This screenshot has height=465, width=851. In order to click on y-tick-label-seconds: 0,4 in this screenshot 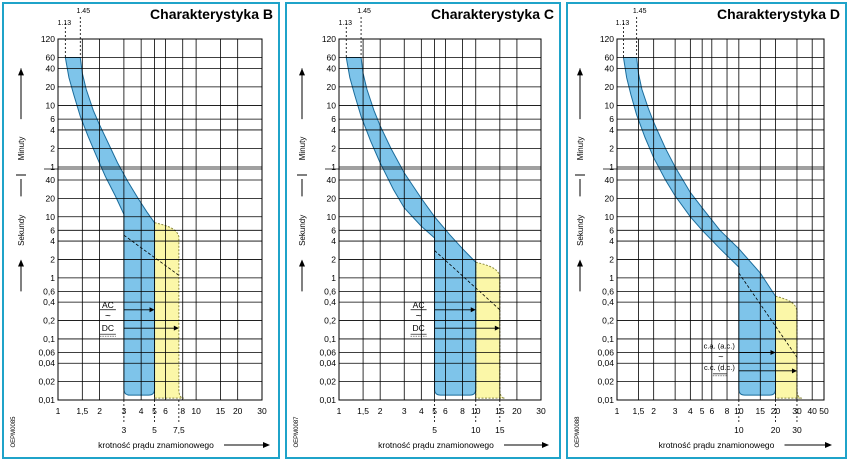, I will do `click(330, 302)`.